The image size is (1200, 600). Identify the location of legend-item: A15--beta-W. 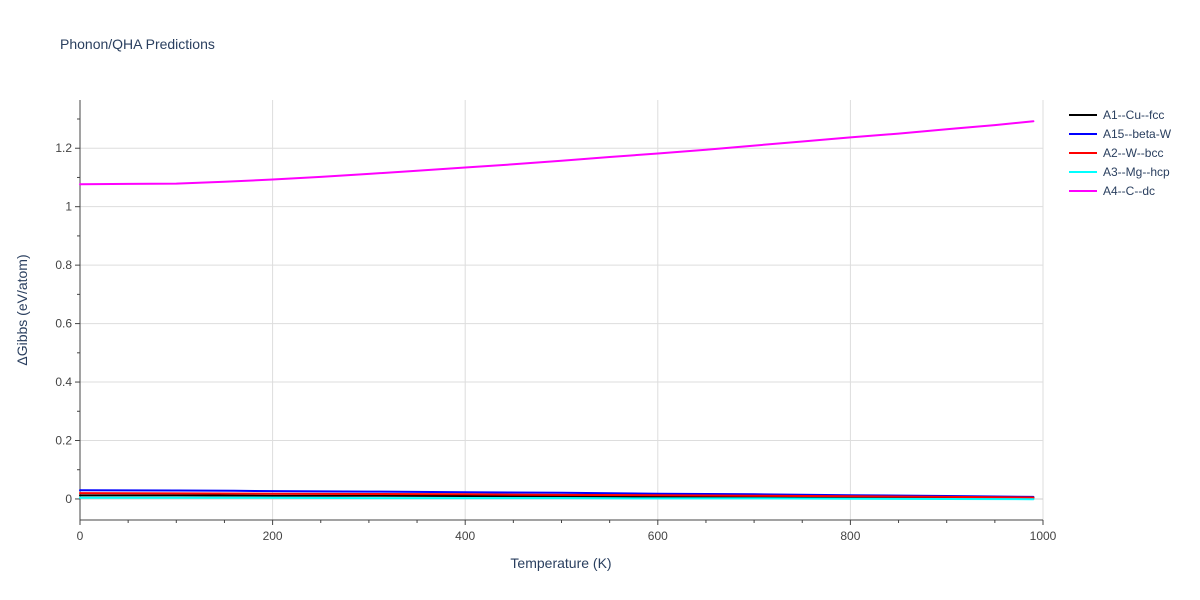
(1120, 134).